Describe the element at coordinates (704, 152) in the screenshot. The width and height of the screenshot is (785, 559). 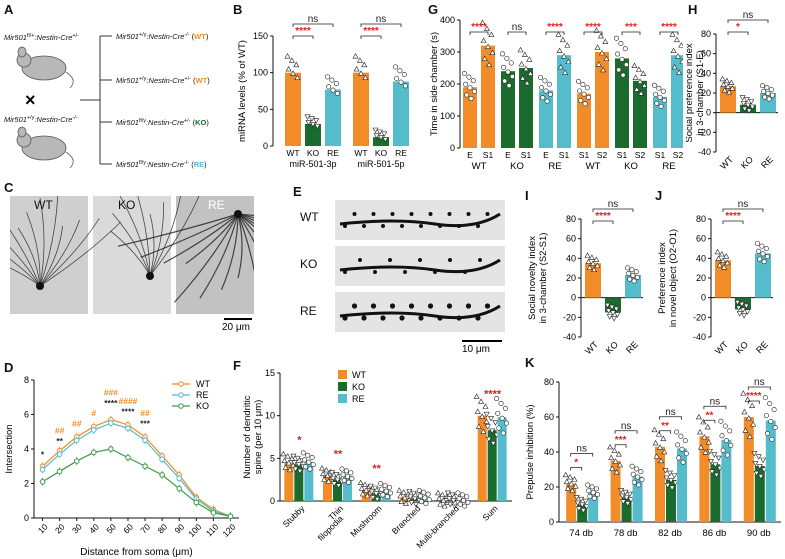
I see `y-tick-label: -40` at that location.